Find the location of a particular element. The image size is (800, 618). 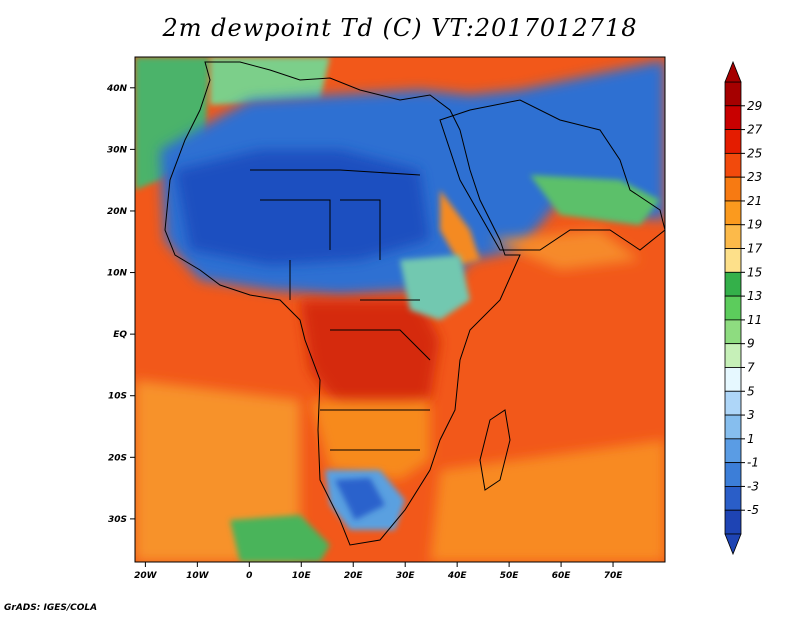

colorbar-label: 29 is located at coordinates (754, 106).